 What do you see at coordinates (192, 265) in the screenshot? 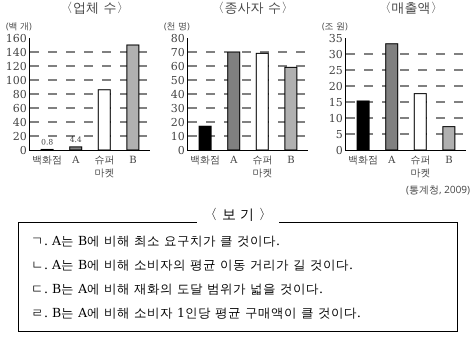
I see `text: ㄴ. A는 B에 비해 소비자의 평균 이동 거리가 길 것이다.` at bounding box center [192, 265].